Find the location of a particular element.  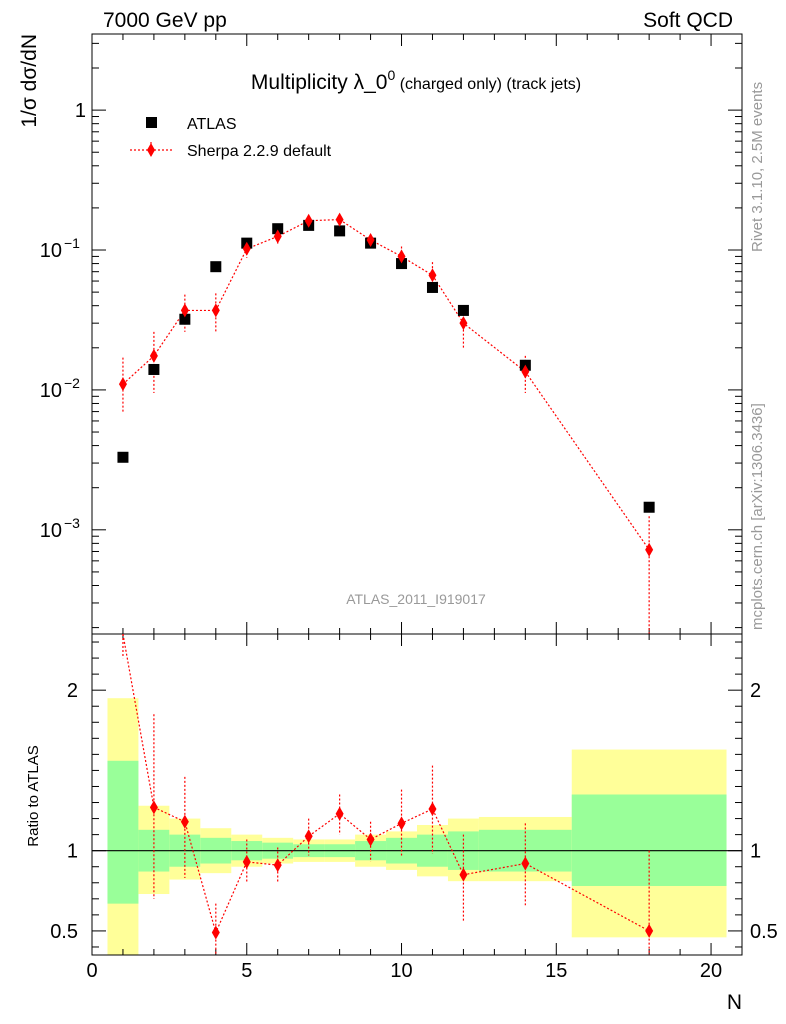

main-y-tick-exponent: −1 is located at coordinates (72, 243).